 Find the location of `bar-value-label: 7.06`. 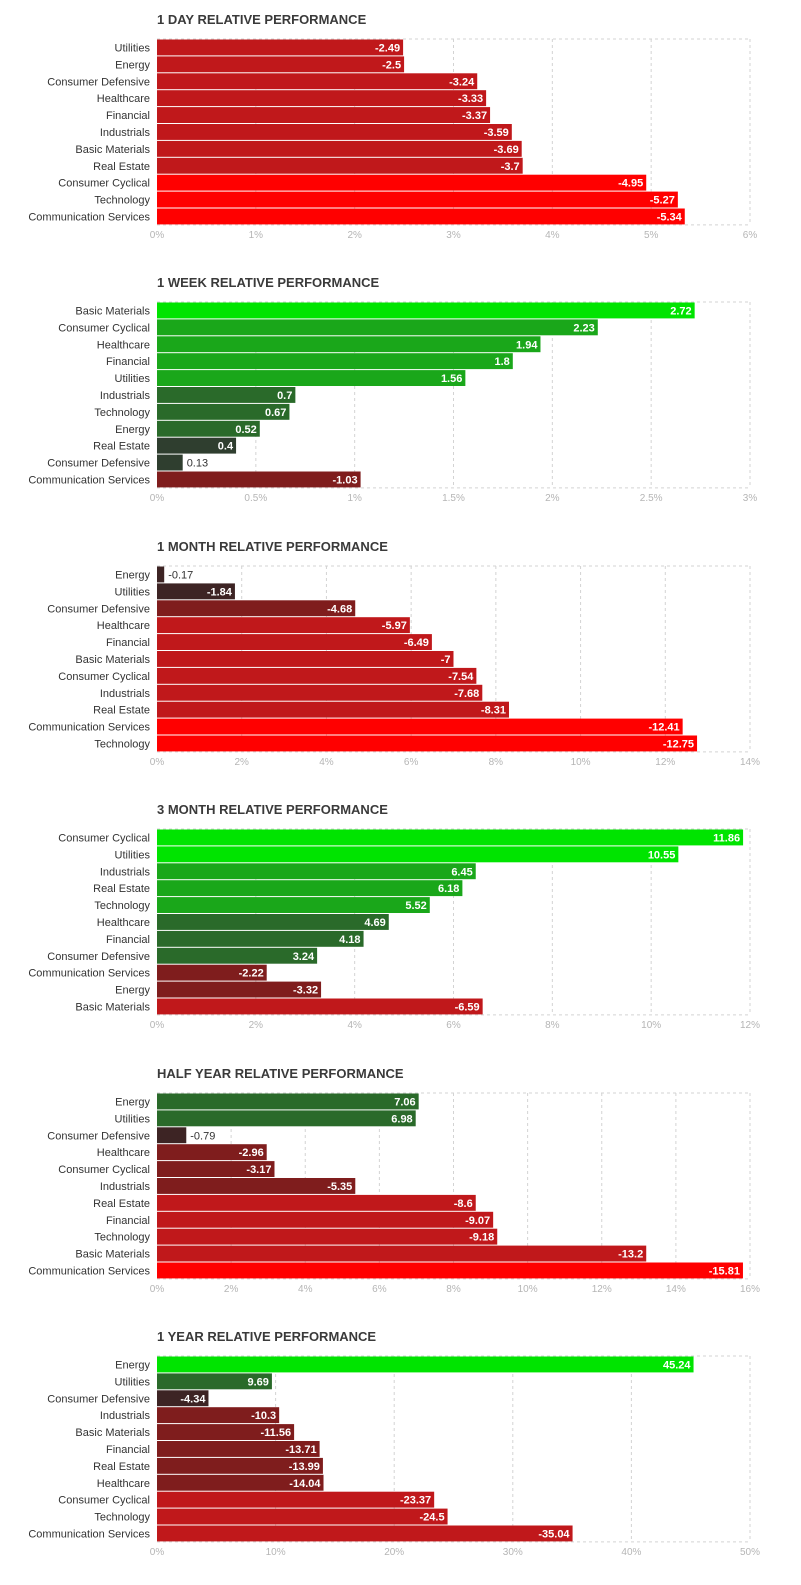

bar-value-label: 7.06 is located at coordinates (404, 1102).